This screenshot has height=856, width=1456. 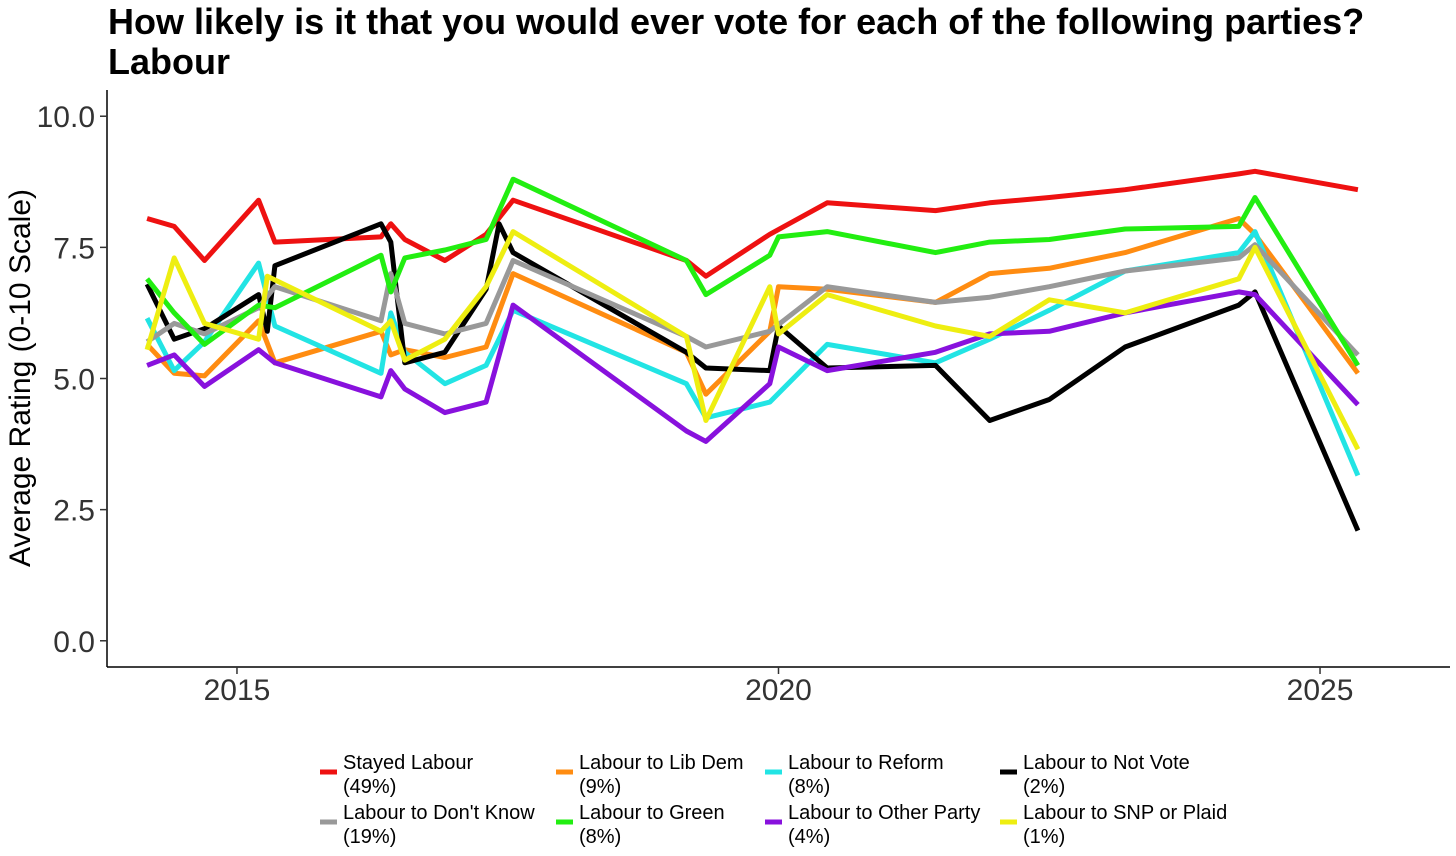 I want to click on legend-item-labour-to-not-vote: Labour to Not Vote(2%), so click(x=1095, y=775).